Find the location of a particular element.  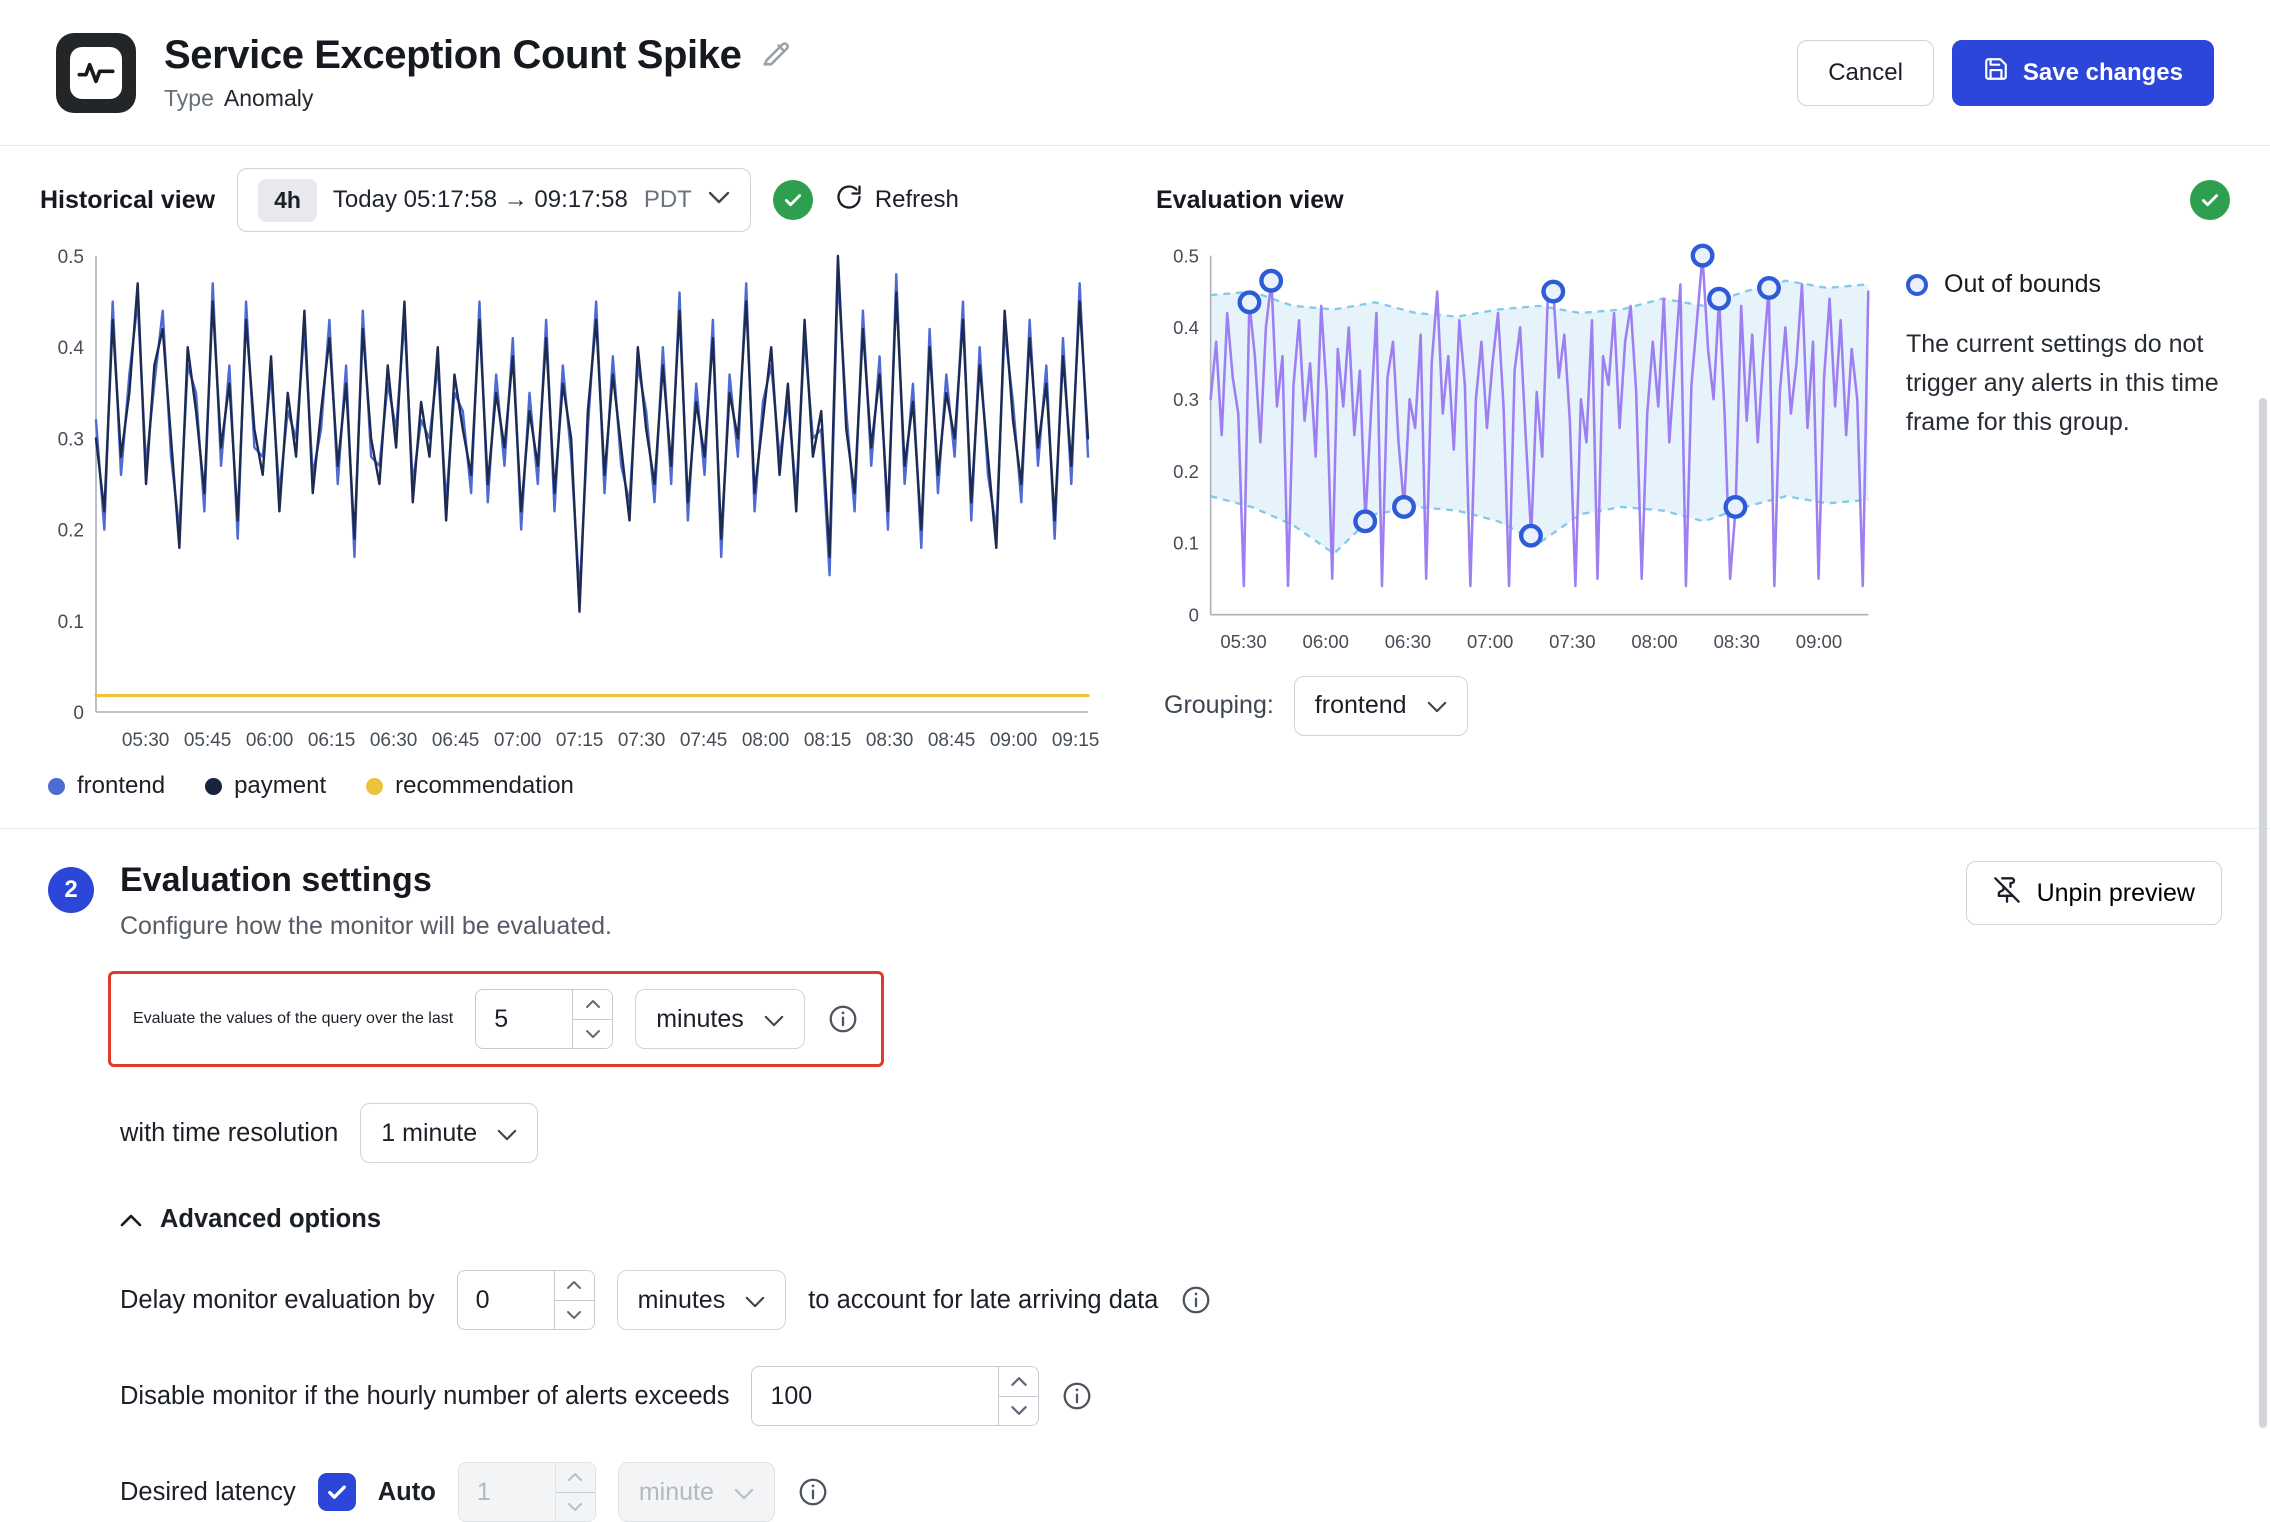

historical-legend: frontend payment recommendation is located at coordinates (574, 786).